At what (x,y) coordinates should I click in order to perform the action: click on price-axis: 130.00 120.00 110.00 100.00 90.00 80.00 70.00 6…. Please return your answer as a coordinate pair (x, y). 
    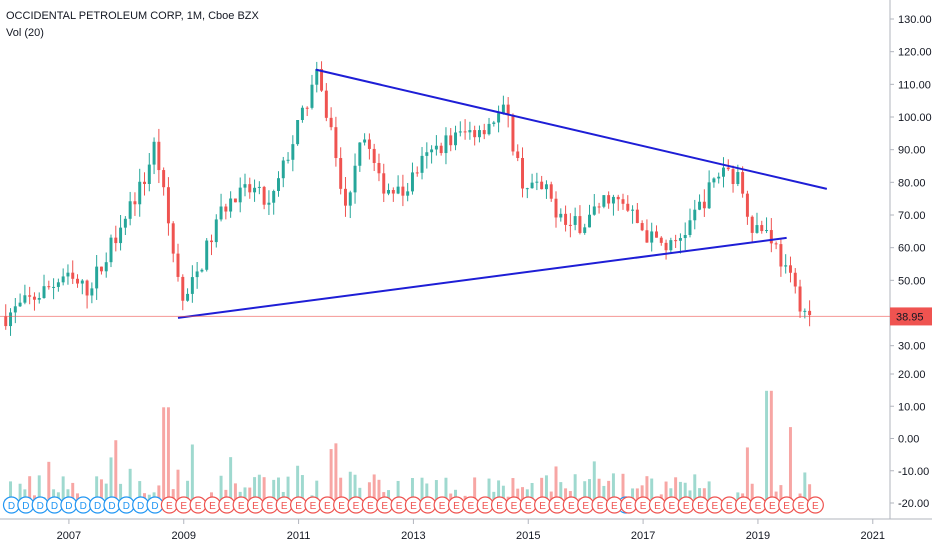
    Looking at the image, I should click on (911, 262).